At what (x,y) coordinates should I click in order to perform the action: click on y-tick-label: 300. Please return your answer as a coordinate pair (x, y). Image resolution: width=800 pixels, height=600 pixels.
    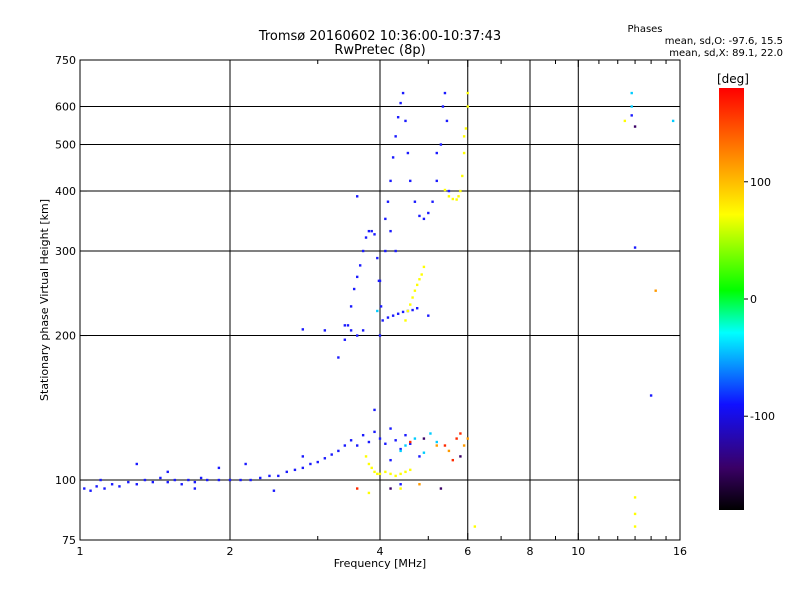
    Looking at the image, I should click on (65, 251).